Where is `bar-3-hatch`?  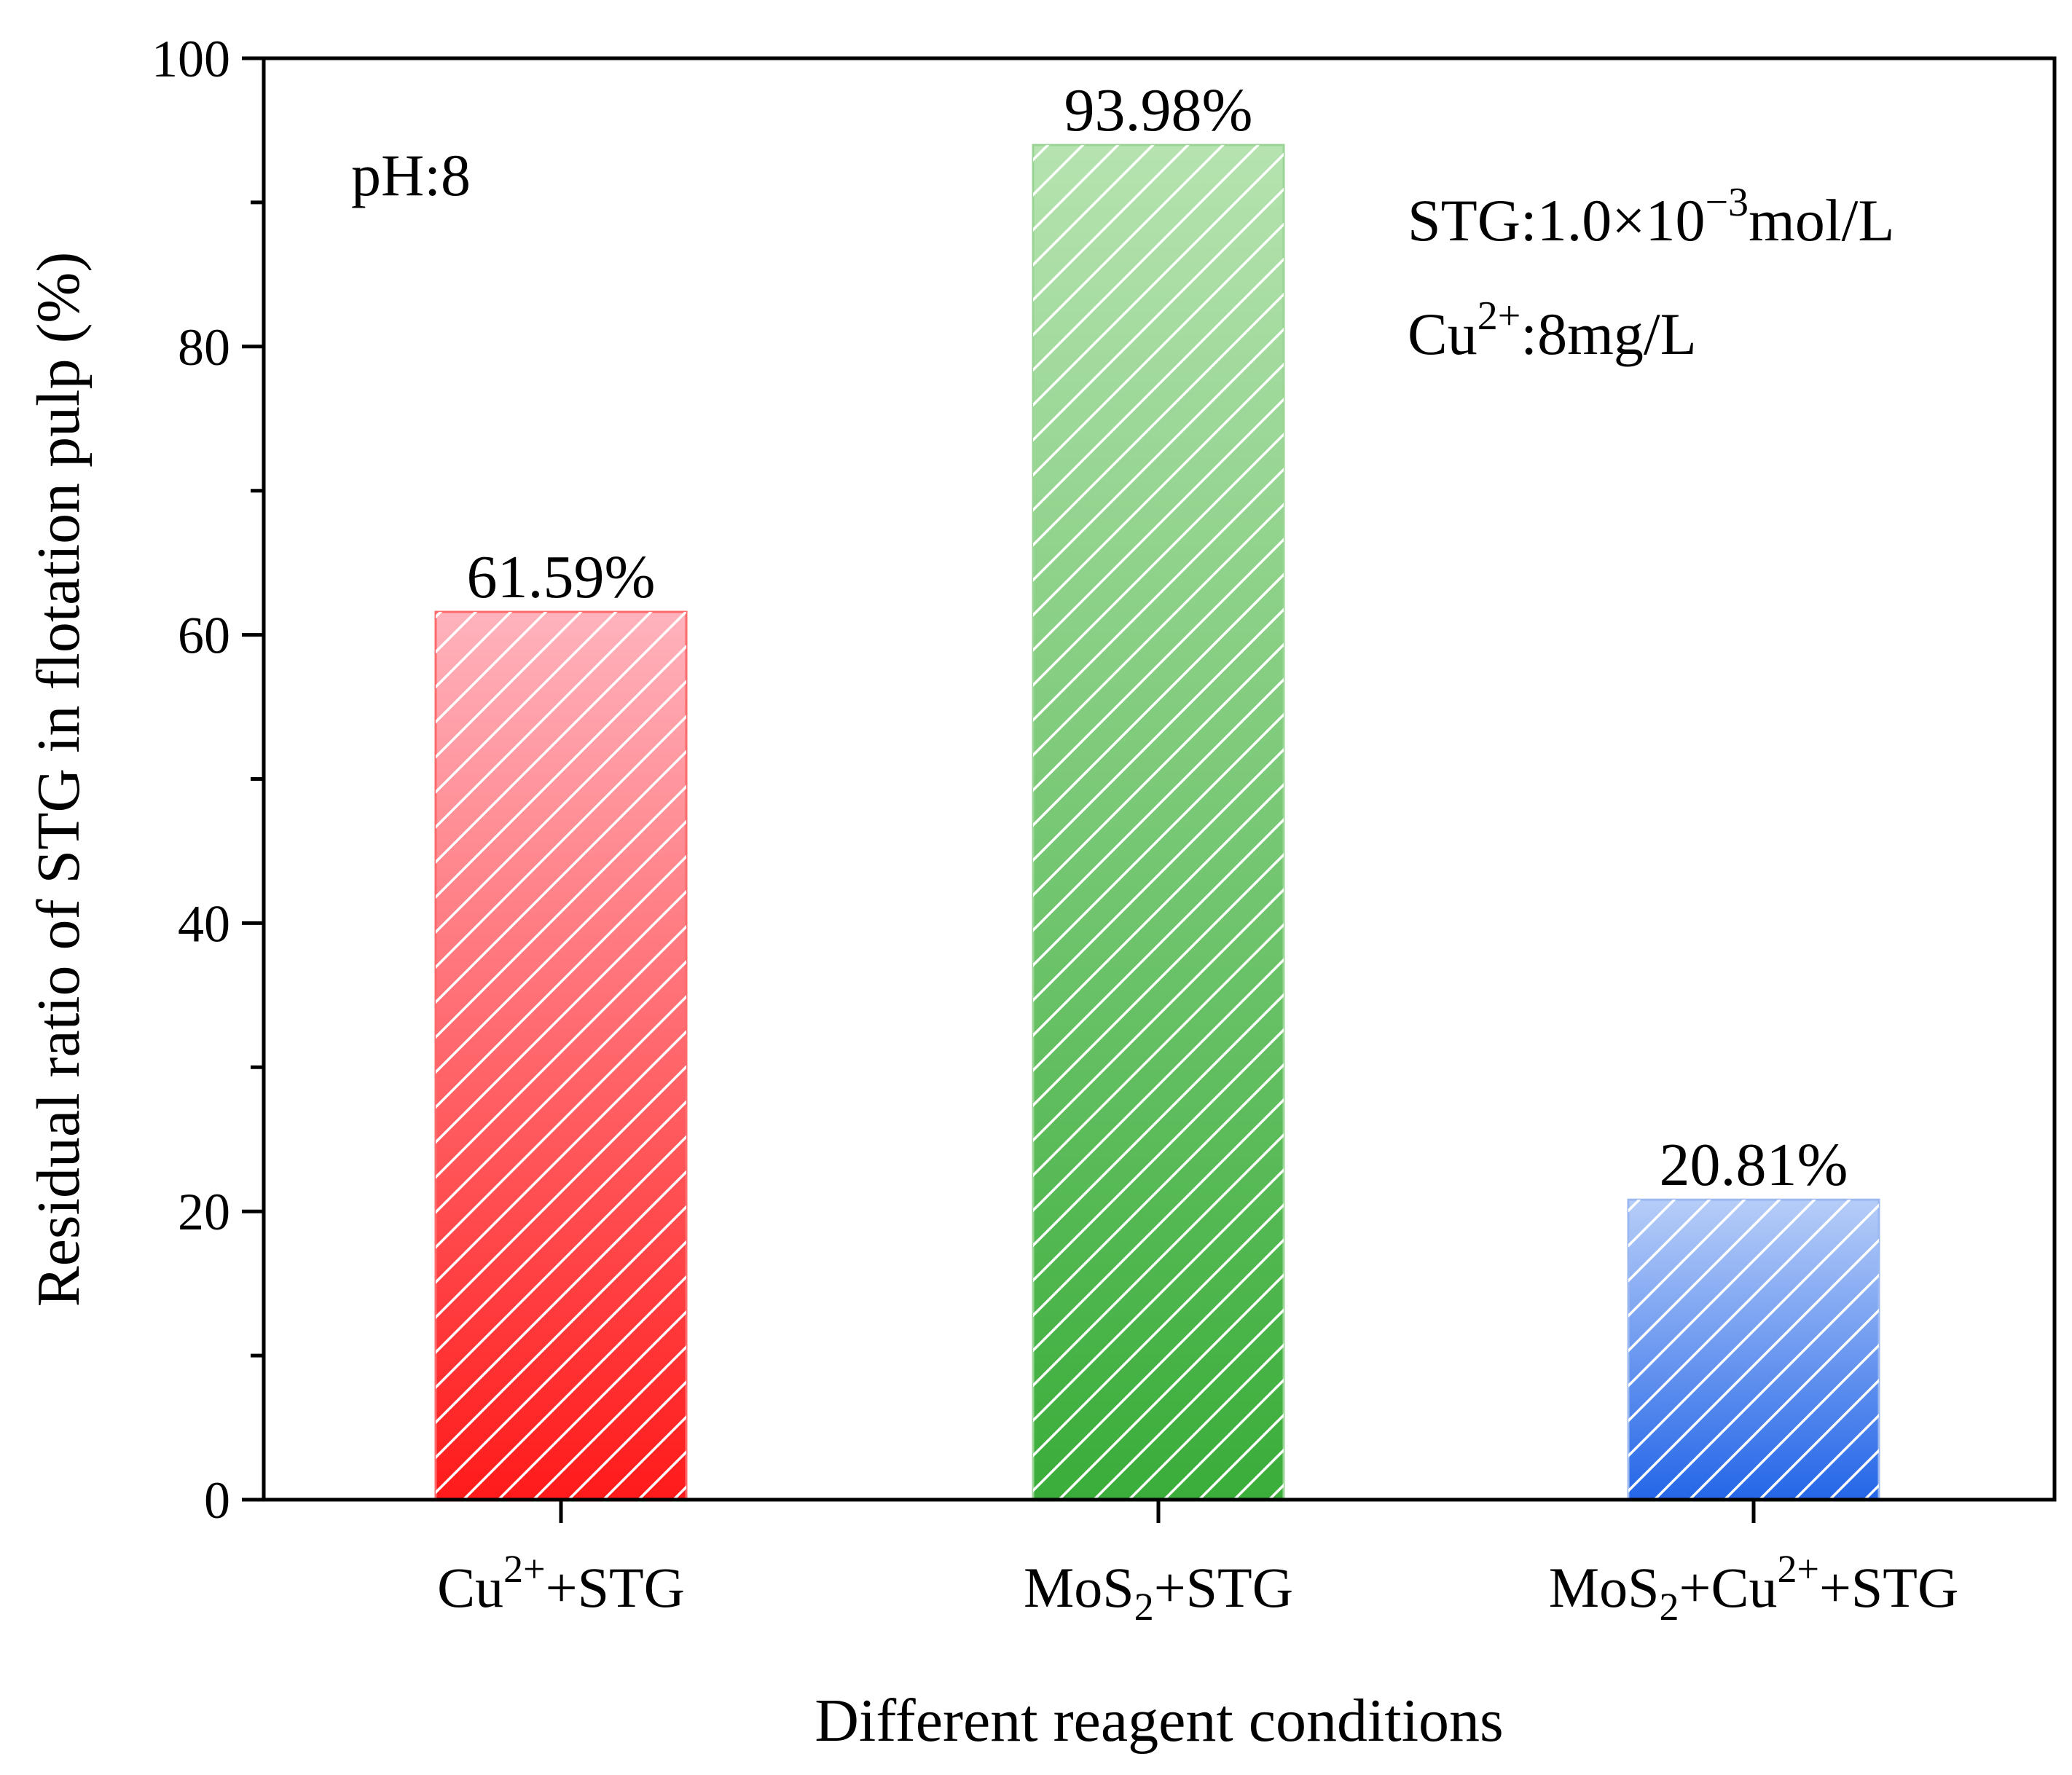
bar-3-hatch is located at coordinates (1754, 1350).